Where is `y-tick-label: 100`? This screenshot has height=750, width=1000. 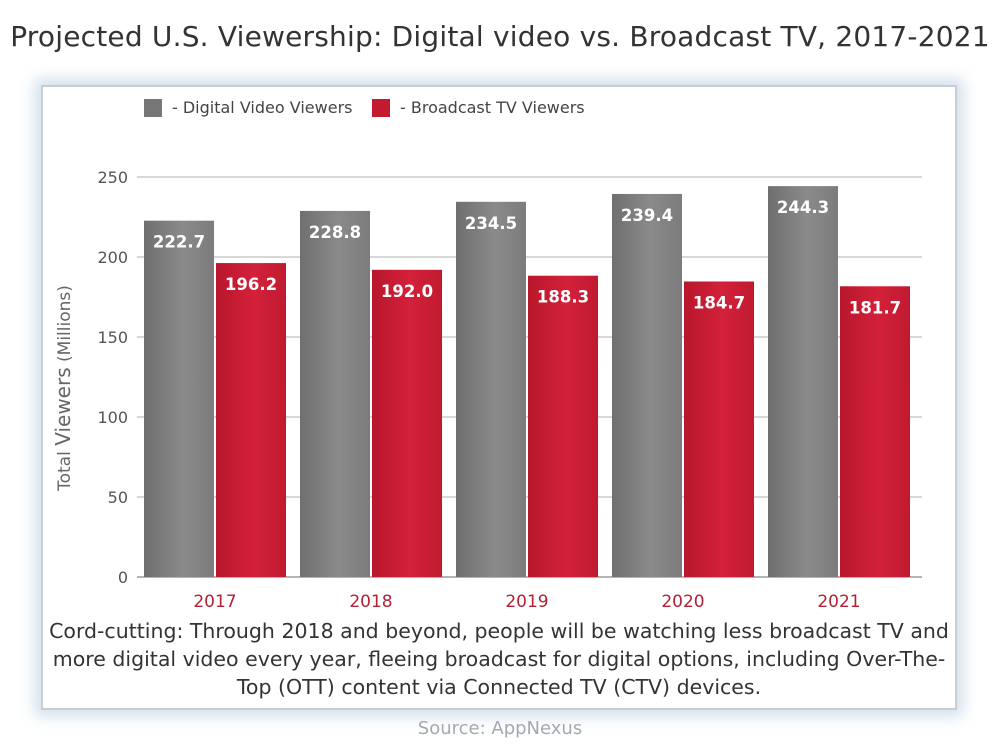
y-tick-label: 100 is located at coordinates (112, 417).